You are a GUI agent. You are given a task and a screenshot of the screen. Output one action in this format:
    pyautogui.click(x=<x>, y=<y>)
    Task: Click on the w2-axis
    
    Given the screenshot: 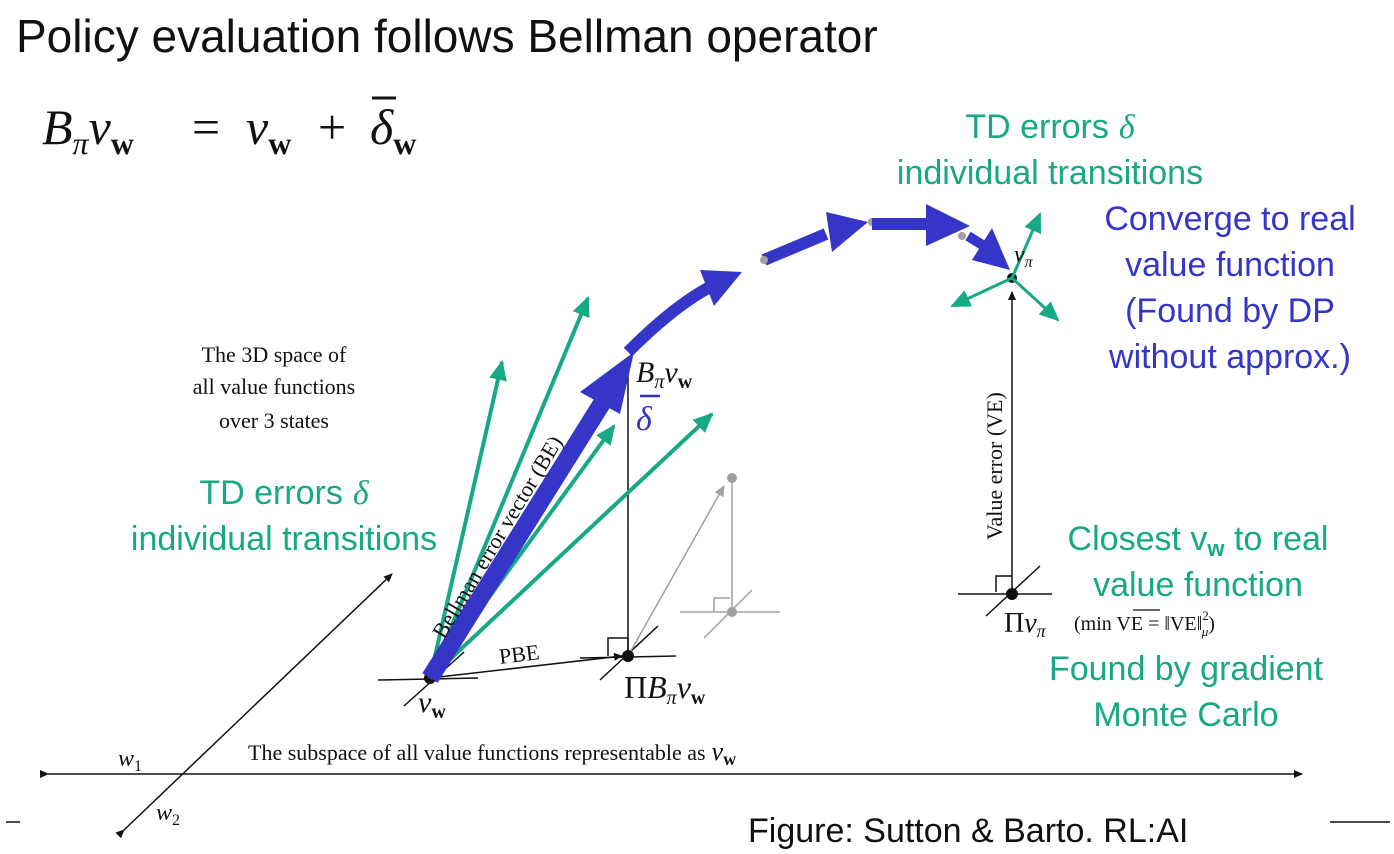 What is the action you would take?
    pyautogui.click(x=254, y=706)
    